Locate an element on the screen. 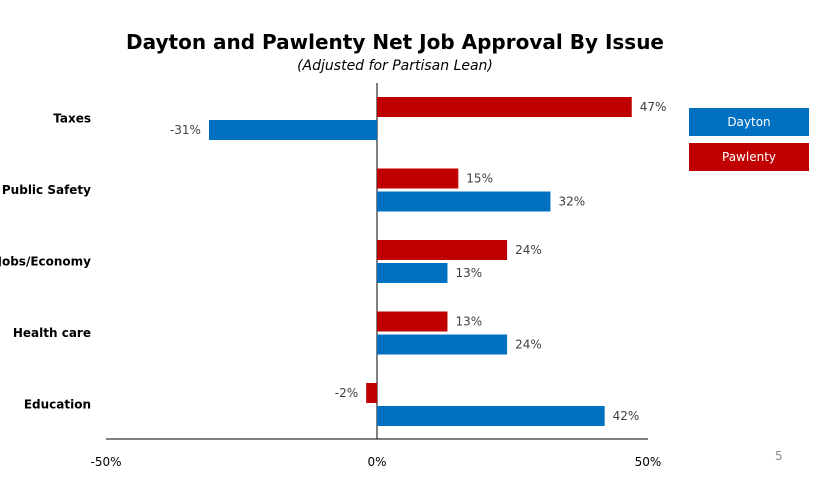 The height and width of the screenshot is (483, 825). legend-dayton: Dayton is located at coordinates (749, 122).